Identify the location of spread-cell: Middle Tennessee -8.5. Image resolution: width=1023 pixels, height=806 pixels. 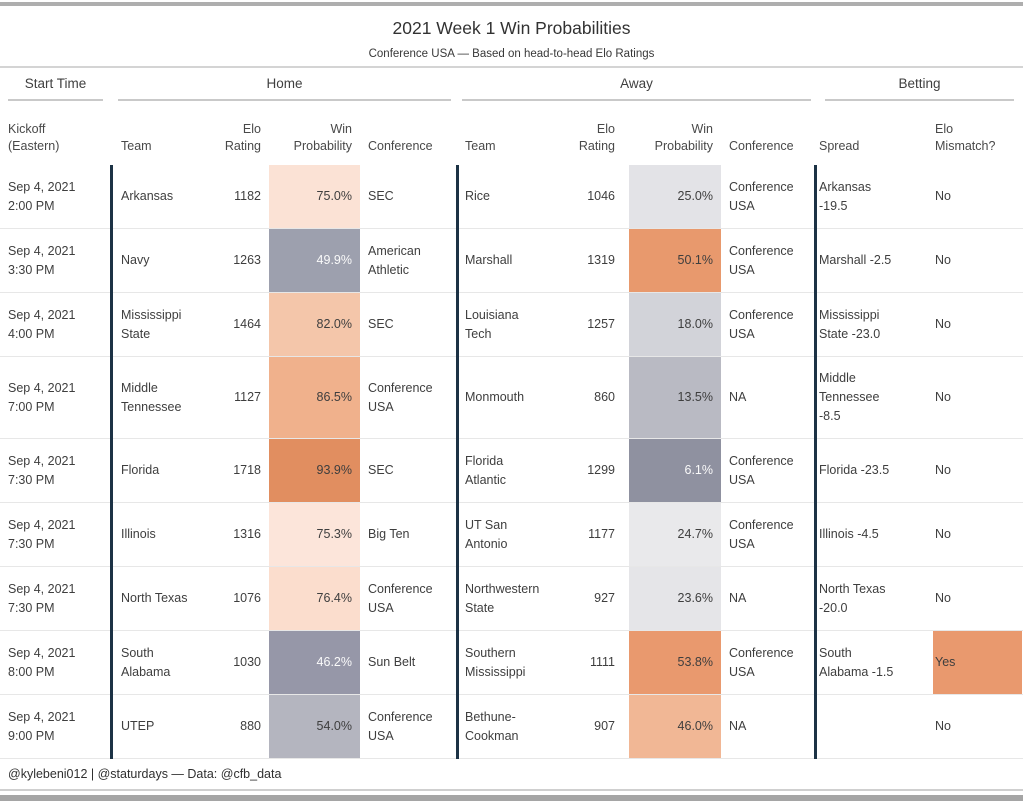
(849, 397).